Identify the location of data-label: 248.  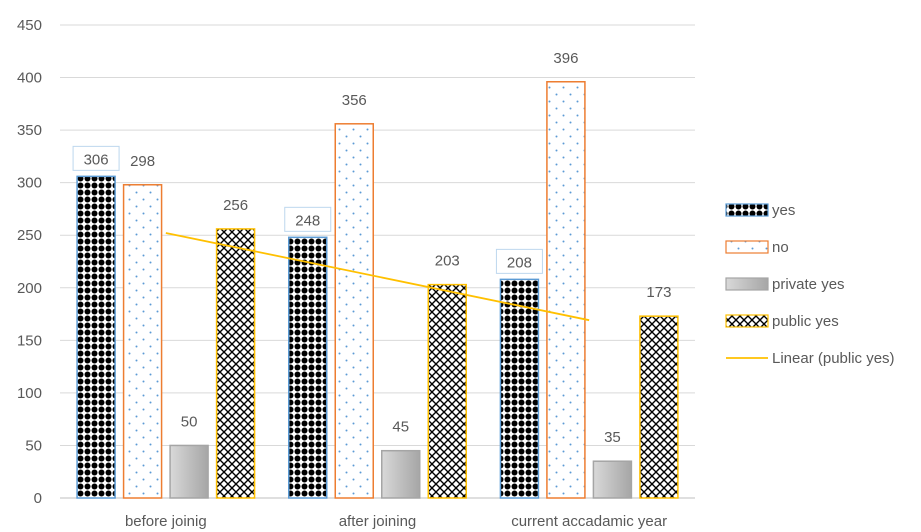
(307, 220).